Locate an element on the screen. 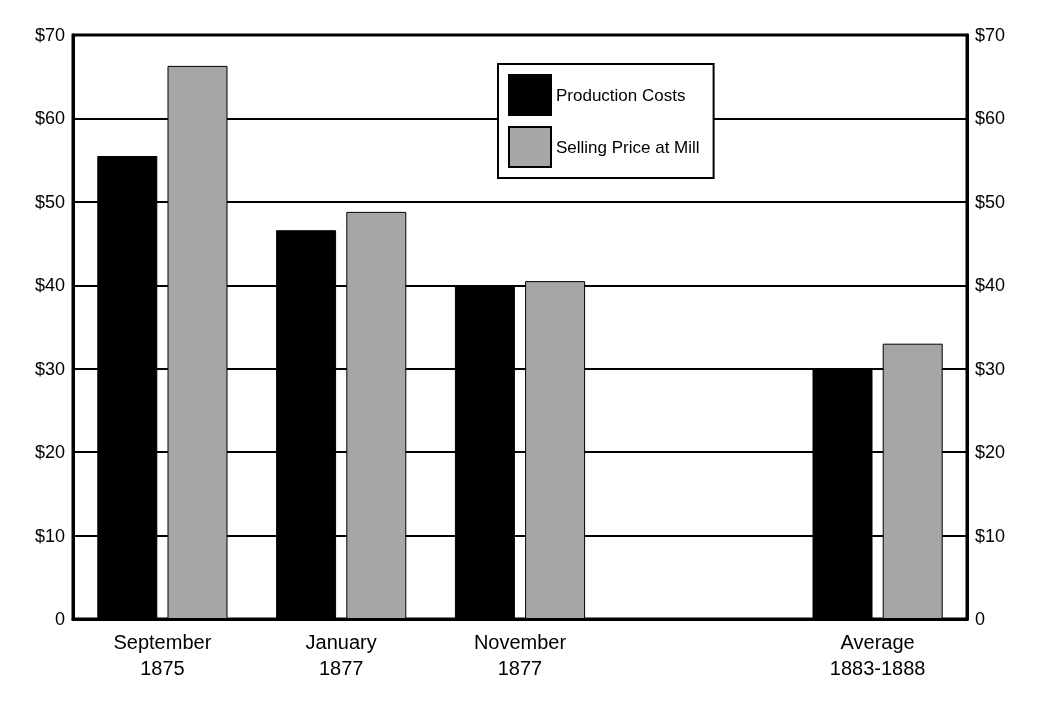  y2-tick-label: $60 is located at coordinates (990, 118).